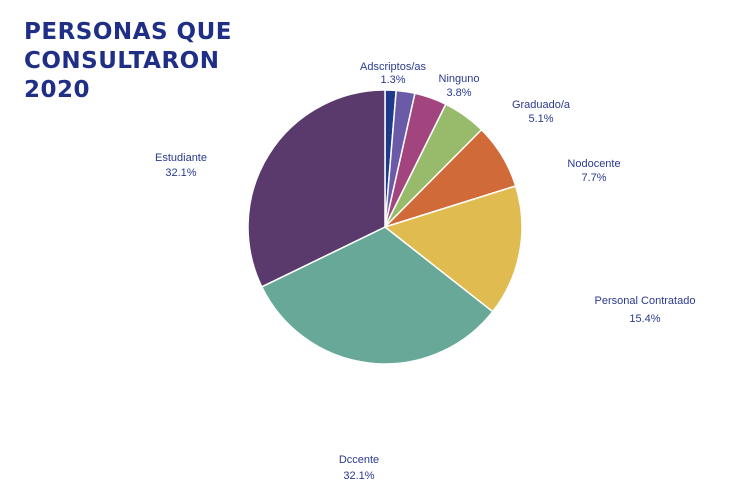 The width and height of the screenshot is (750, 504). I want to click on chart-title-line-3: 2020, so click(57, 90).